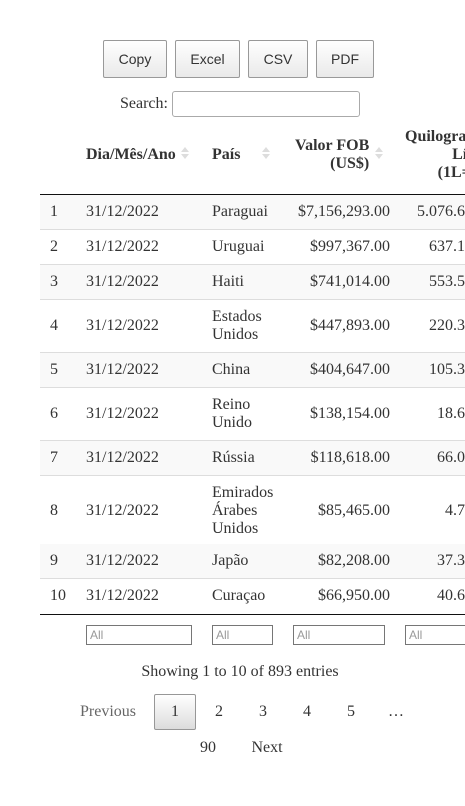  Describe the element at coordinates (54, 560) in the screenshot. I see `row-index: 9` at that location.